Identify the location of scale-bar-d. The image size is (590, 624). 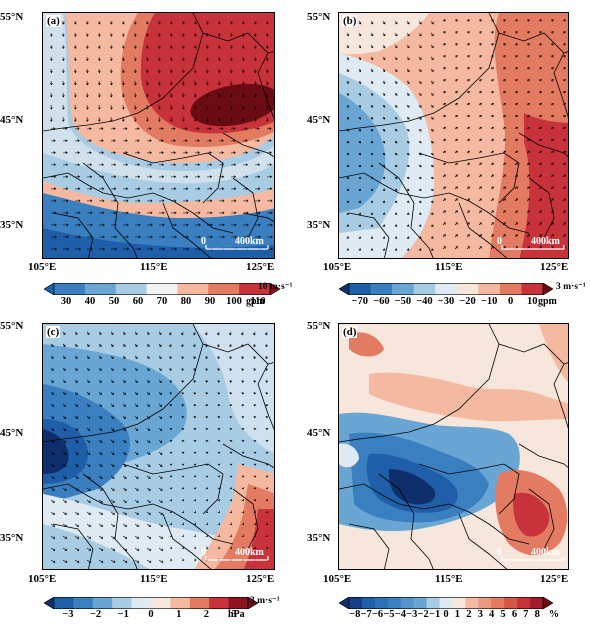
(533, 558).